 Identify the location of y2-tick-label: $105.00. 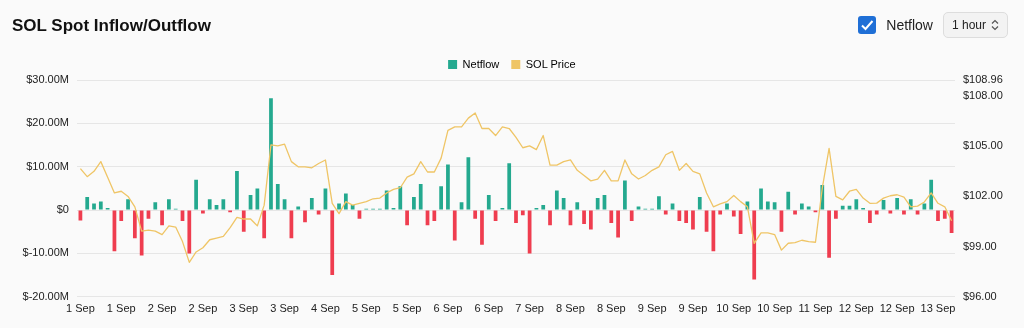
(983, 145).